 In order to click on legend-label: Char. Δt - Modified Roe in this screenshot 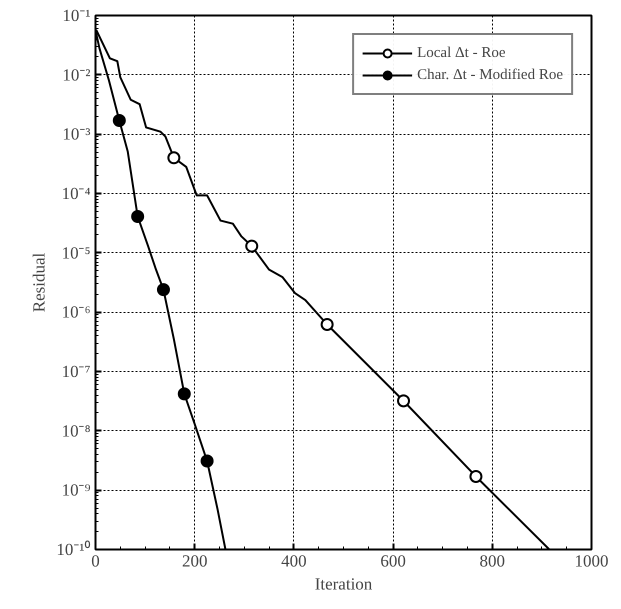, I will do `click(490, 75)`.